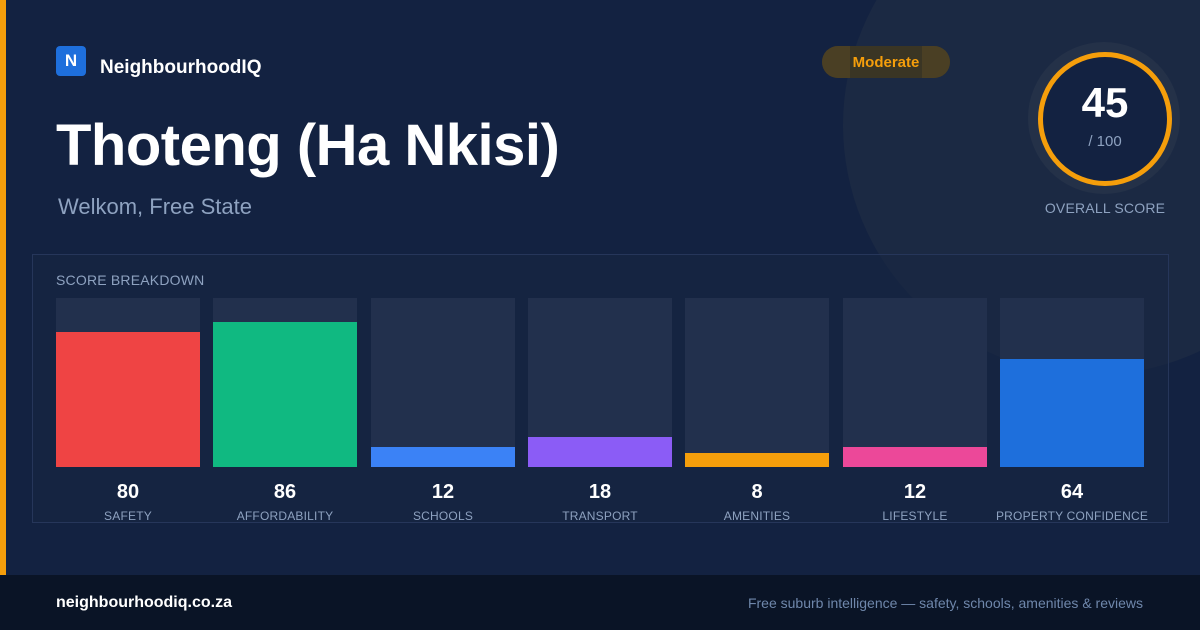 This screenshot has height=630, width=1200. What do you see at coordinates (285, 492) in the screenshot?
I see `bar-value: 86` at bounding box center [285, 492].